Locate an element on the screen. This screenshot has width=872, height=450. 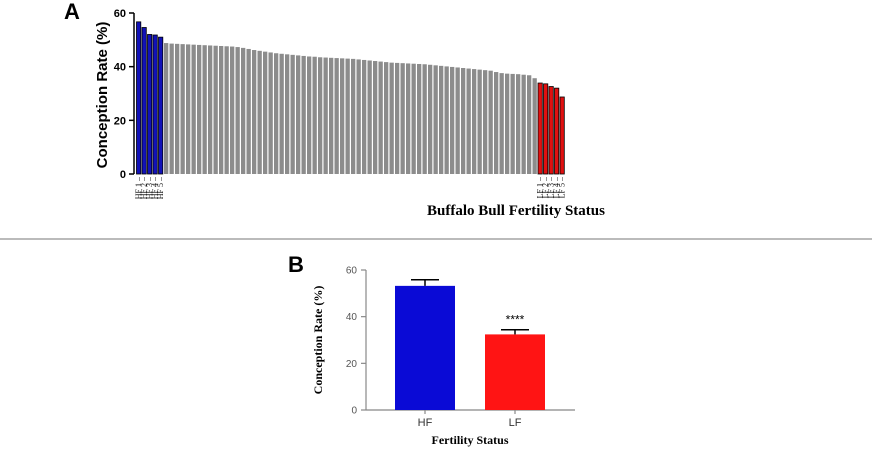
panel-b-bars: **** is located at coordinates (470, 344).